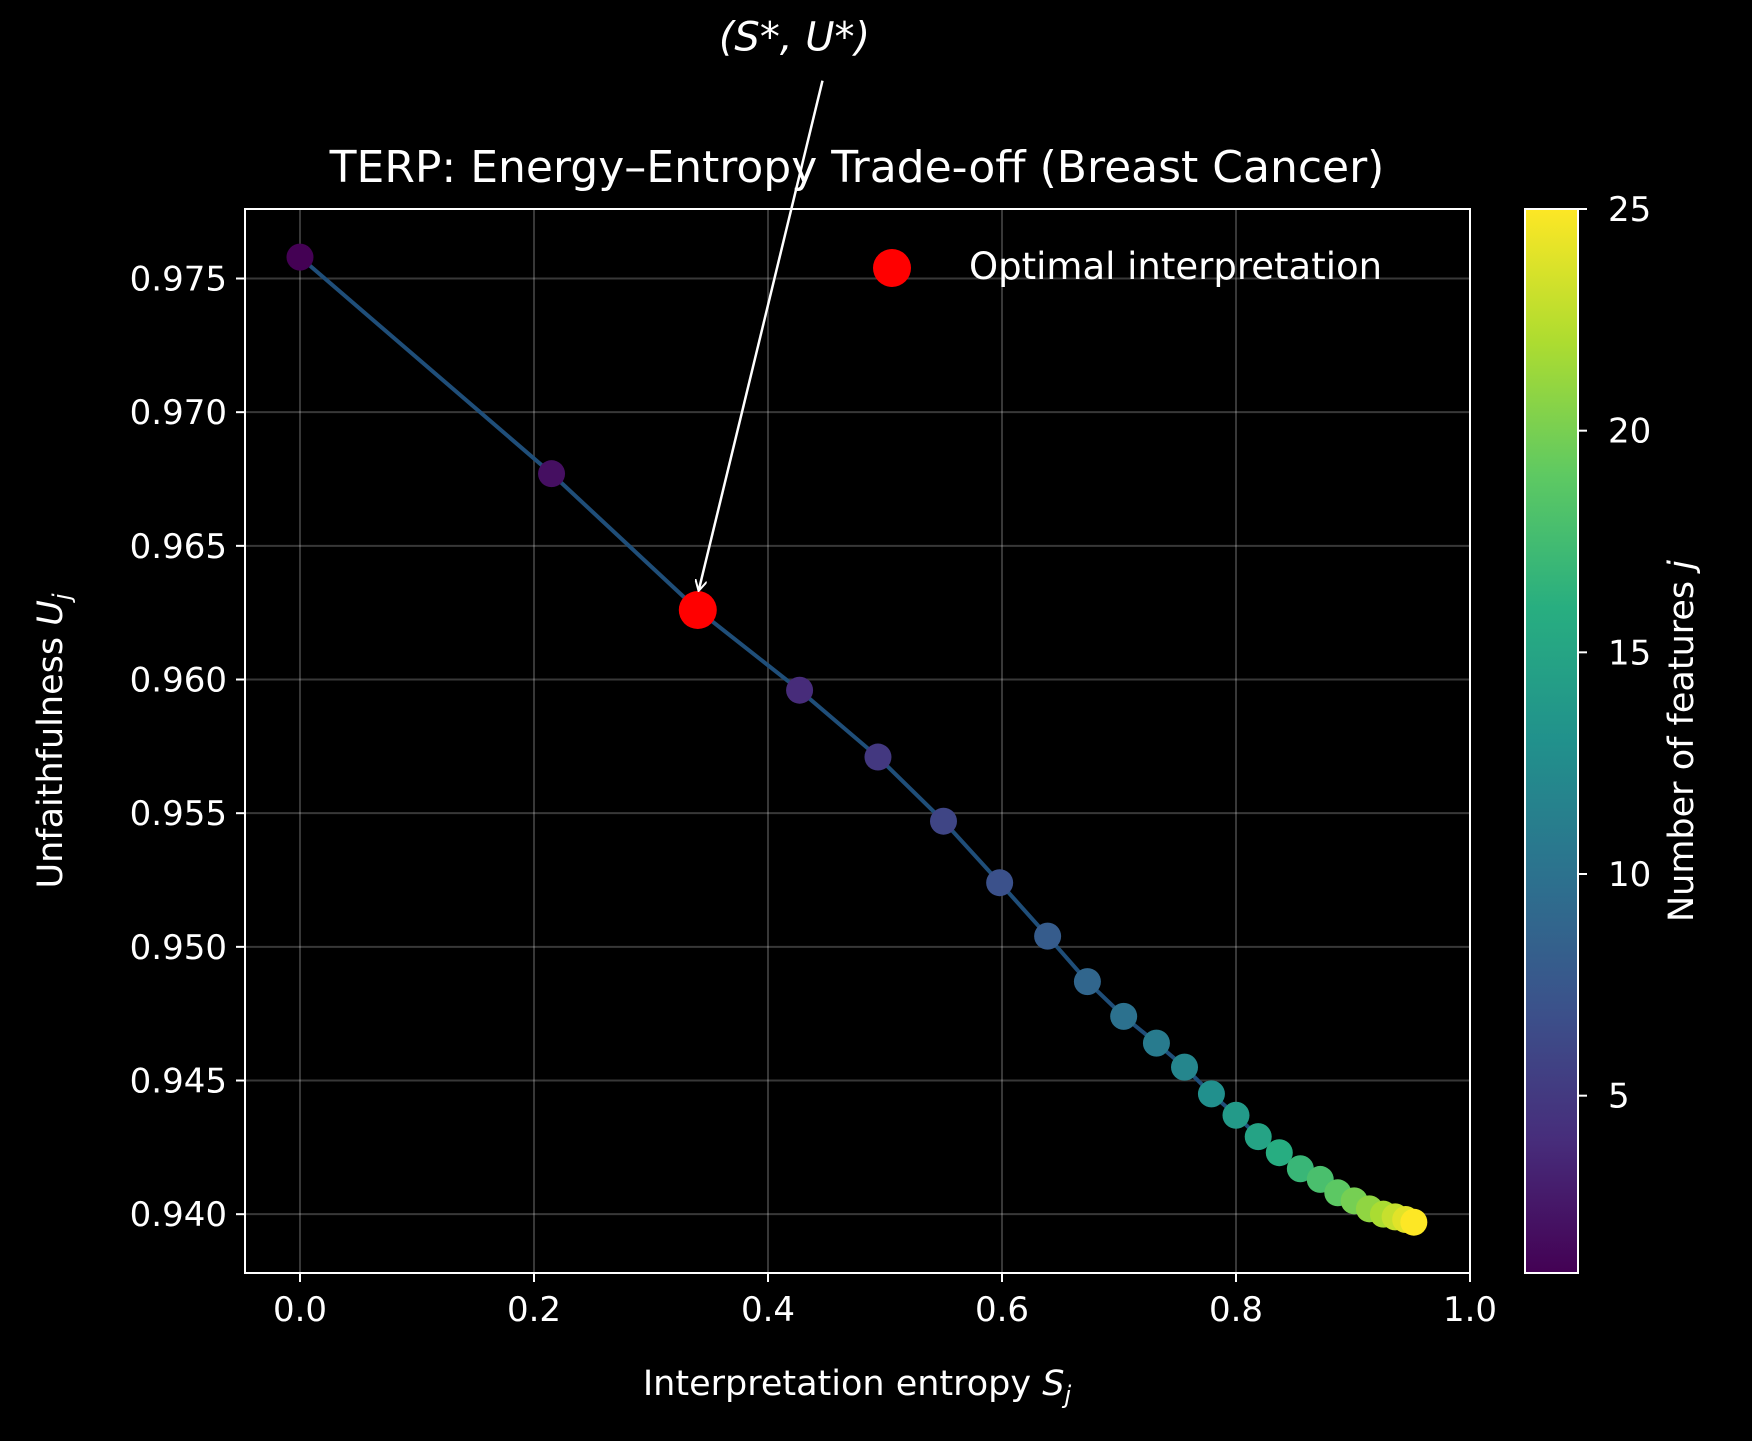 This screenshot has height=1441, width=1752. Describe the element at coordinates (51, 613) in the screenshot. I see `y-axis-label-symbol: U` at that location.